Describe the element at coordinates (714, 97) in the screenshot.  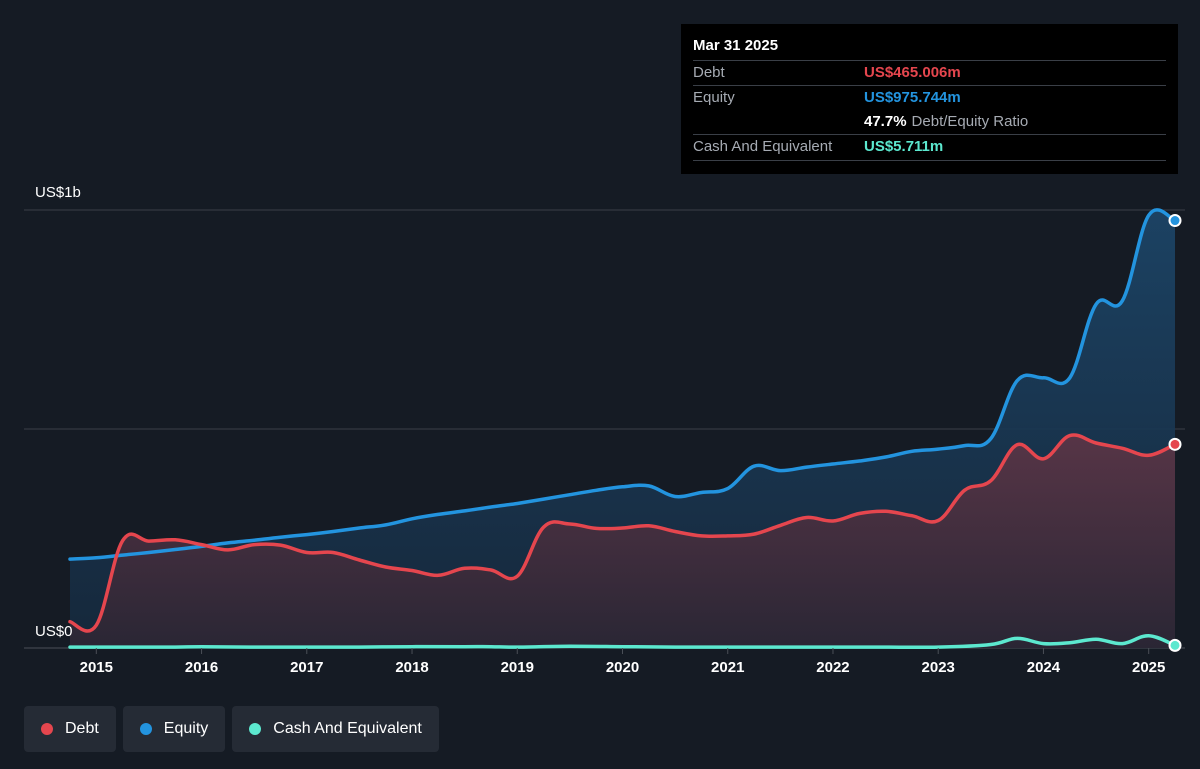
I see `tooltip-equity-label: Equity` at that location.